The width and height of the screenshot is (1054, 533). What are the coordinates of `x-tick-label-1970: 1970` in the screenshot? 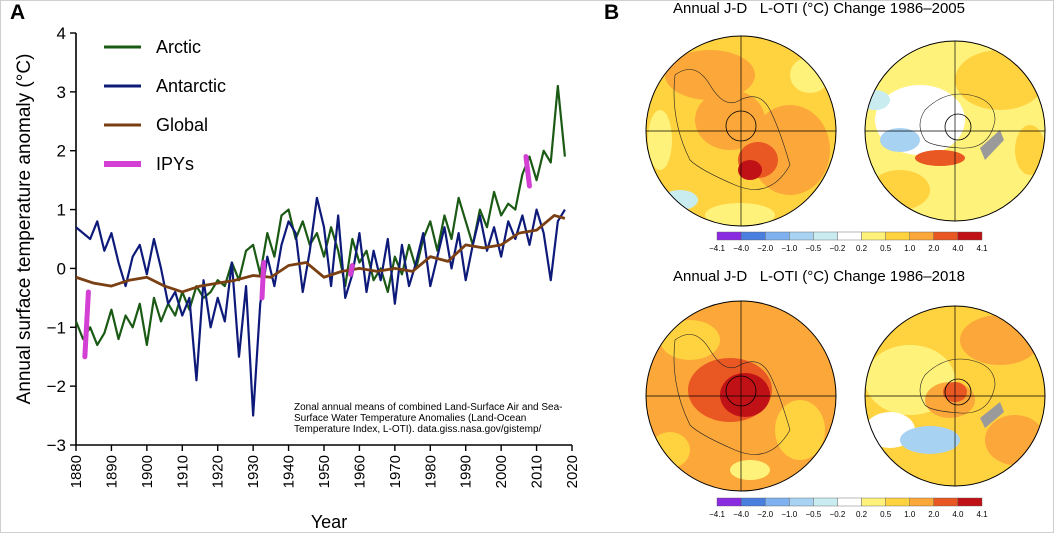 It's located at (395, 471).